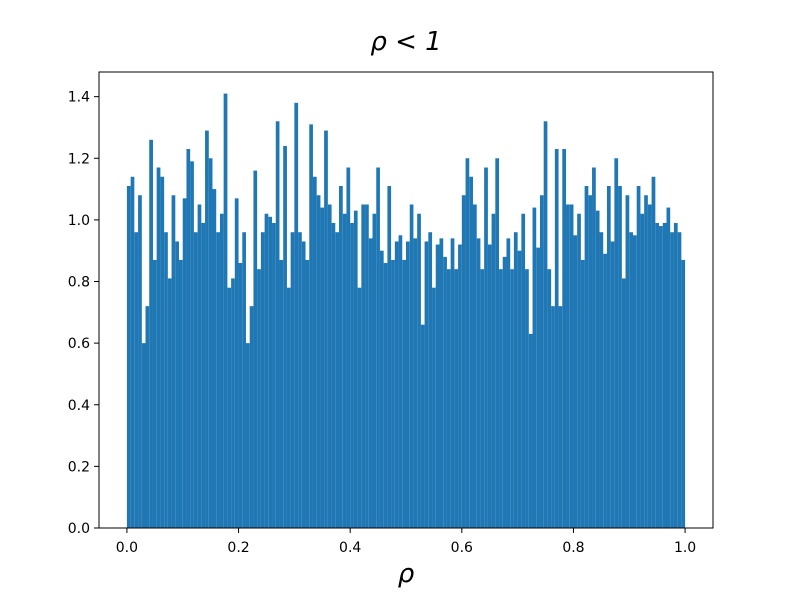 The height and width of the screenshot is (594, 793). What do you see at coordinates (79, 406) in the screenshot?
I see `y-tick-label: 0.4` at bounding box center [79, 406].